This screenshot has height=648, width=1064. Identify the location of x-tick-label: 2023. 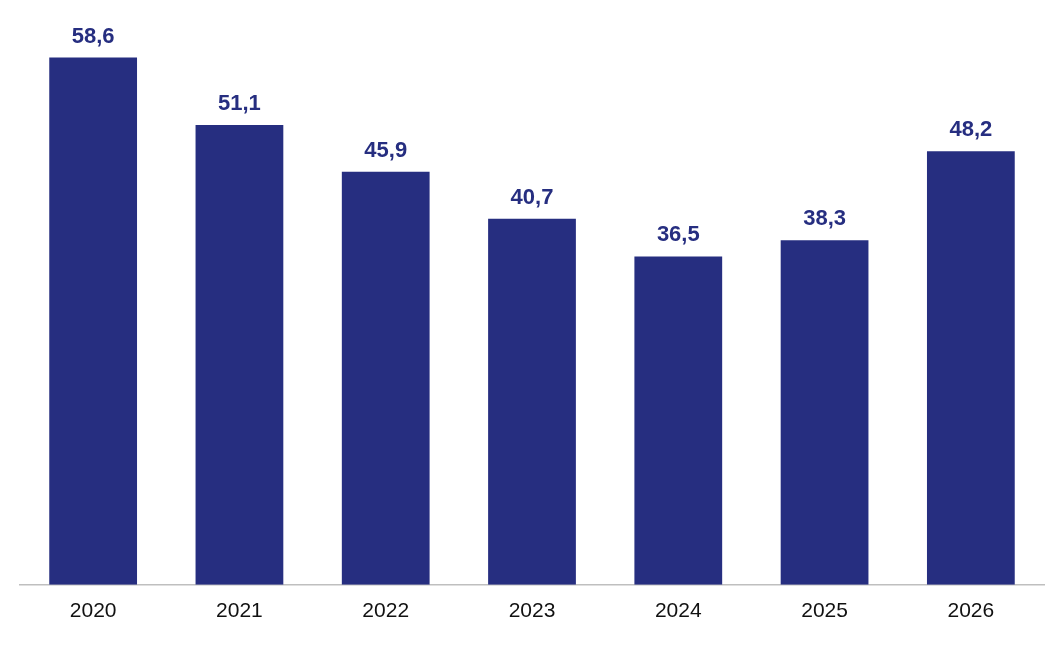
(532, 610).